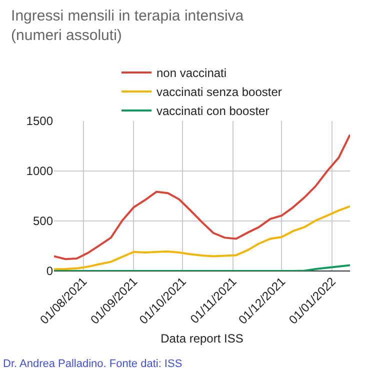 This screenshot has height=375, width=368. What do you see at coordinates (202, 339) in the screenshot?
I see `x-axis-title: Data report ISS` at bounding box center [202, 339].